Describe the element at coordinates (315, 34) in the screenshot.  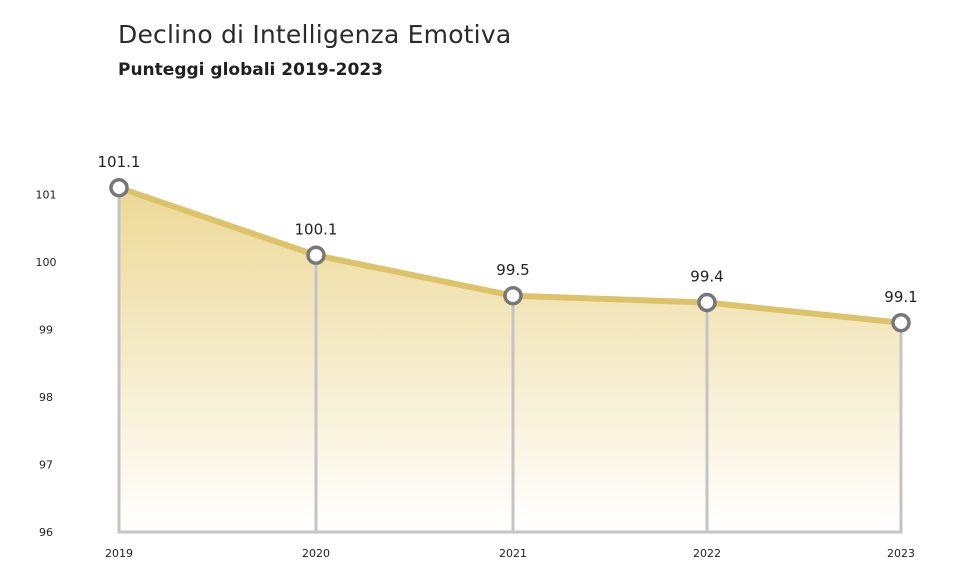
I see `chart-title: Declino di Intelligenza Emotiva` at that location.